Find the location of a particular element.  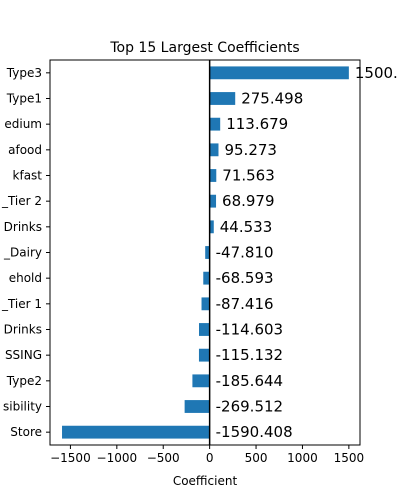

data-label: -114.603 is located at coordinates (249, 330).